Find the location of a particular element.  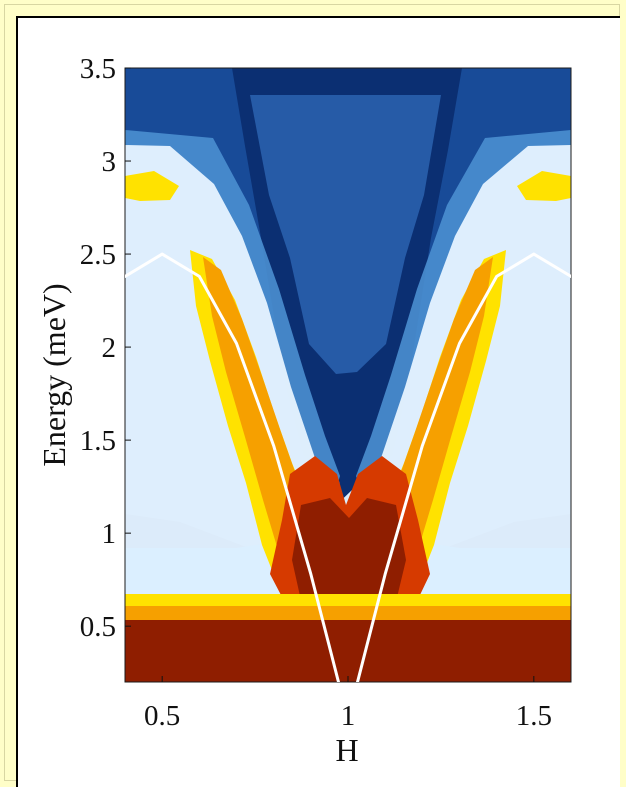

right-top-yellow-patch is located at coordinates (544, 186).